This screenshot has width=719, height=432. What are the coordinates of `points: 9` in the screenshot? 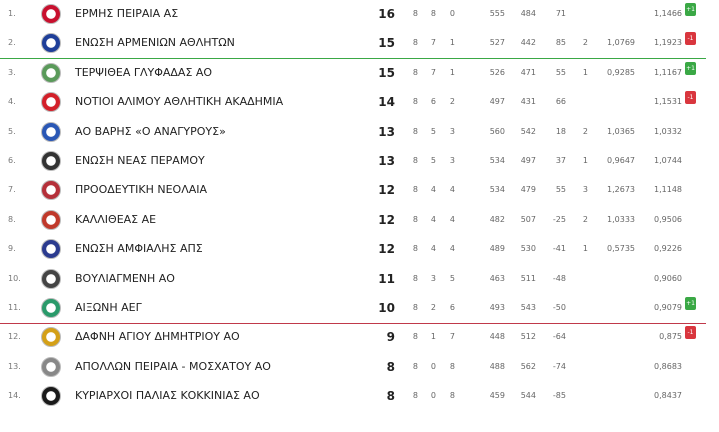 It's located at (390, 337).